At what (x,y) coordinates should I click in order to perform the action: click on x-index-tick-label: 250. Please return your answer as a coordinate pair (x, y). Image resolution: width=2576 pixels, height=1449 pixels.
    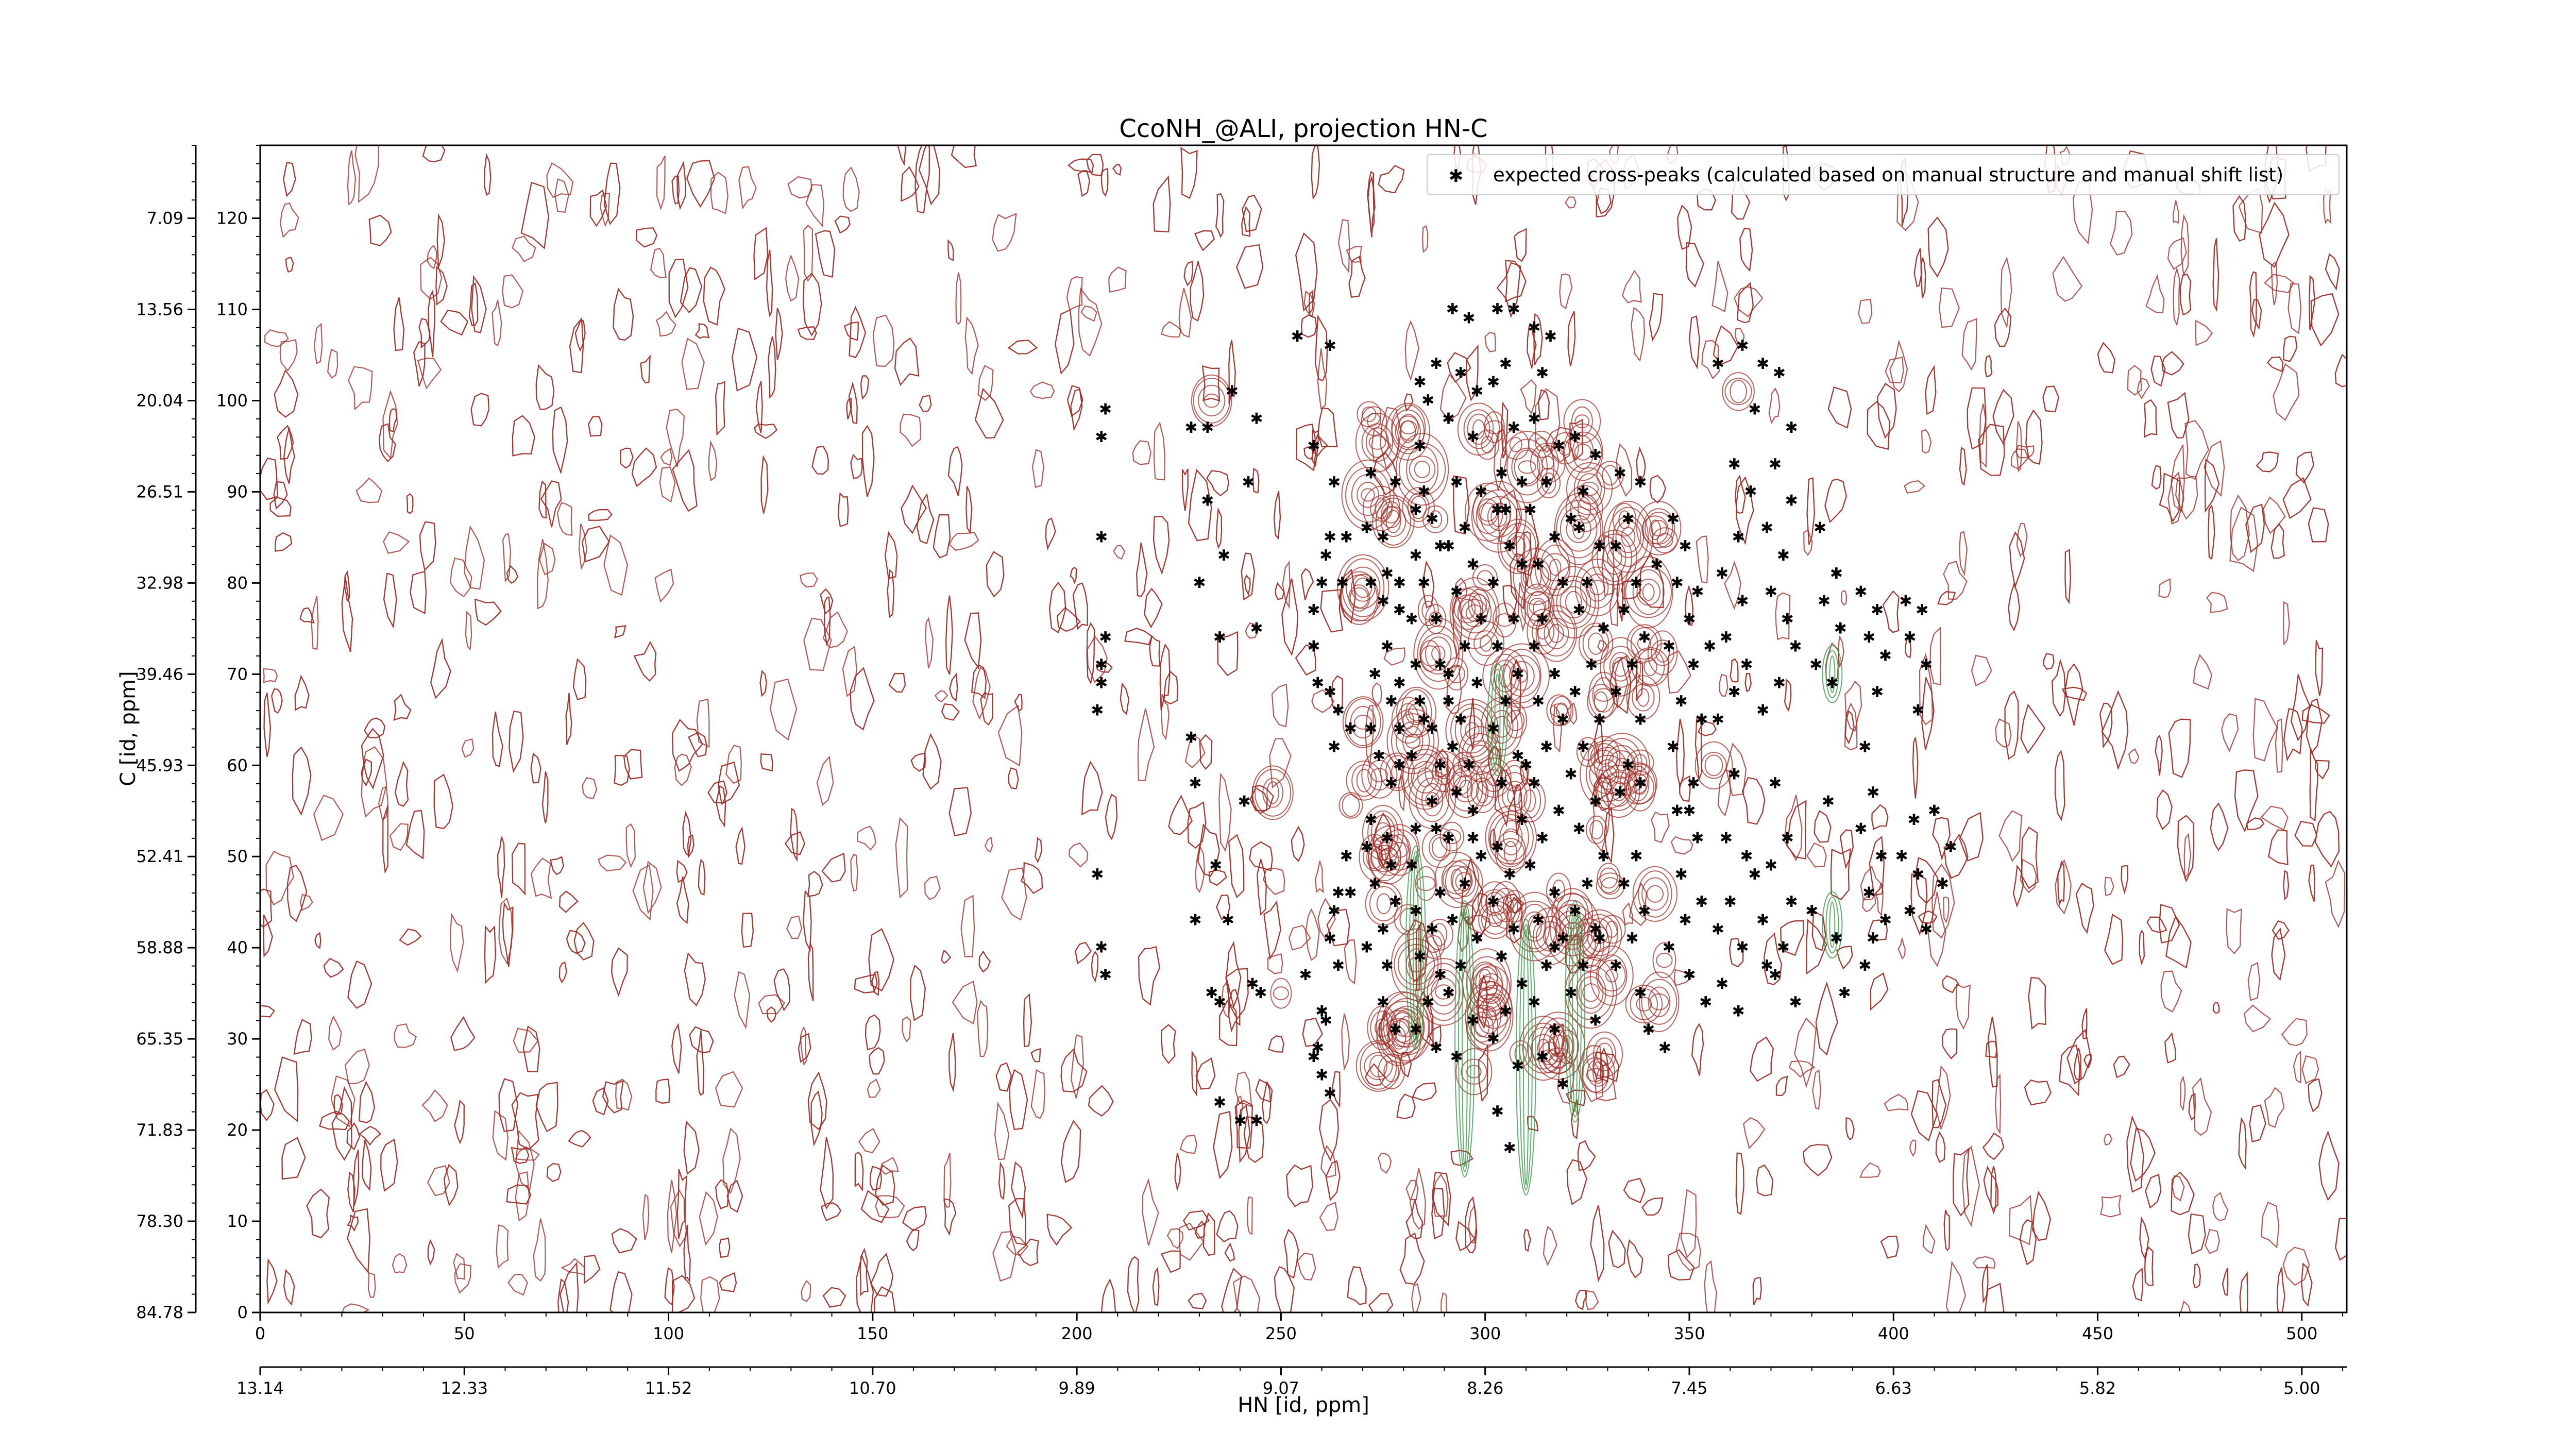
    Looking at the image, I should click on (1281, 1333).